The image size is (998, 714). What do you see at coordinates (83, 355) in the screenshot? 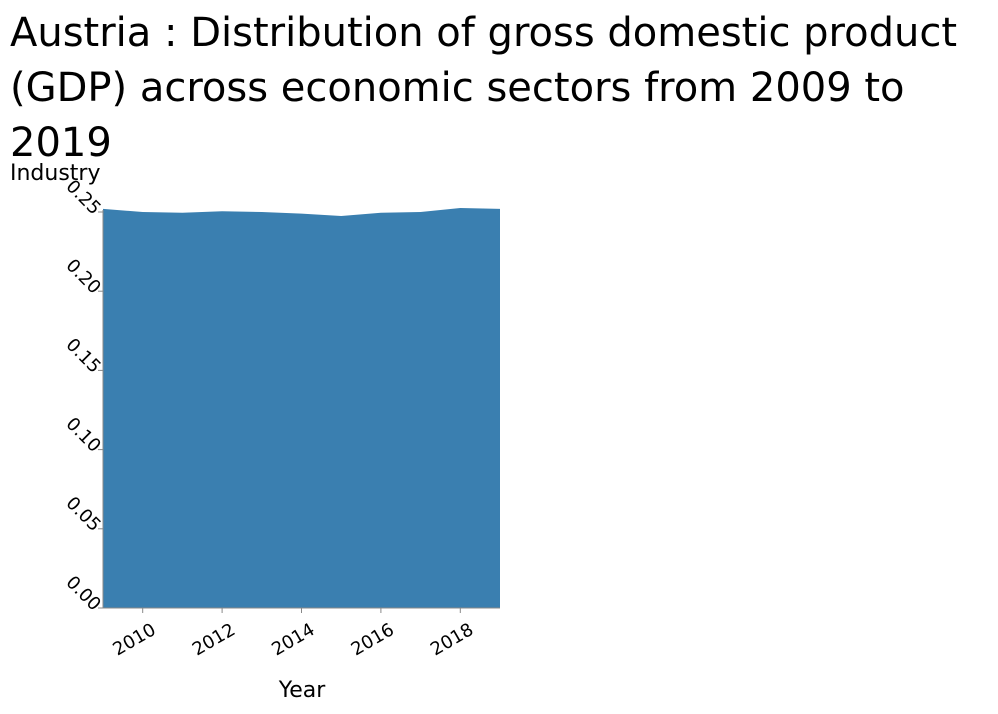
I see `y-tick-label: 0.15` at bounding box center [83, 355].